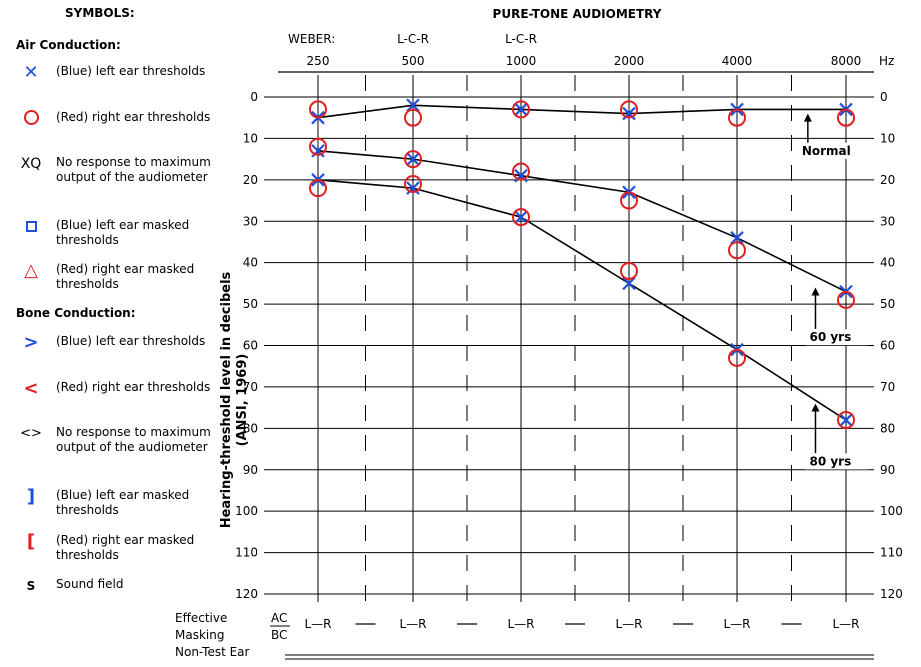 The image size is (921, 667). I want to click on weber-label: WEBER:, so click(311, 39).